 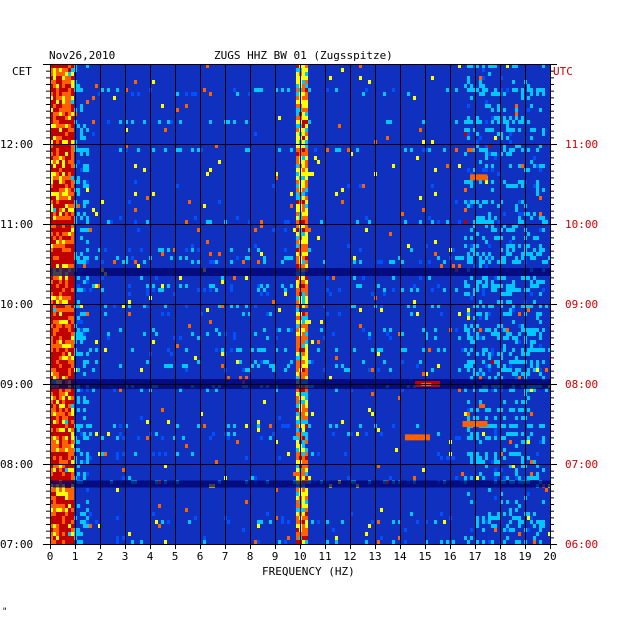 What do you see at coordinates (100, 556) in the screenshot?
I see `x-tick-label: 2` at bounding box center [100, 556].